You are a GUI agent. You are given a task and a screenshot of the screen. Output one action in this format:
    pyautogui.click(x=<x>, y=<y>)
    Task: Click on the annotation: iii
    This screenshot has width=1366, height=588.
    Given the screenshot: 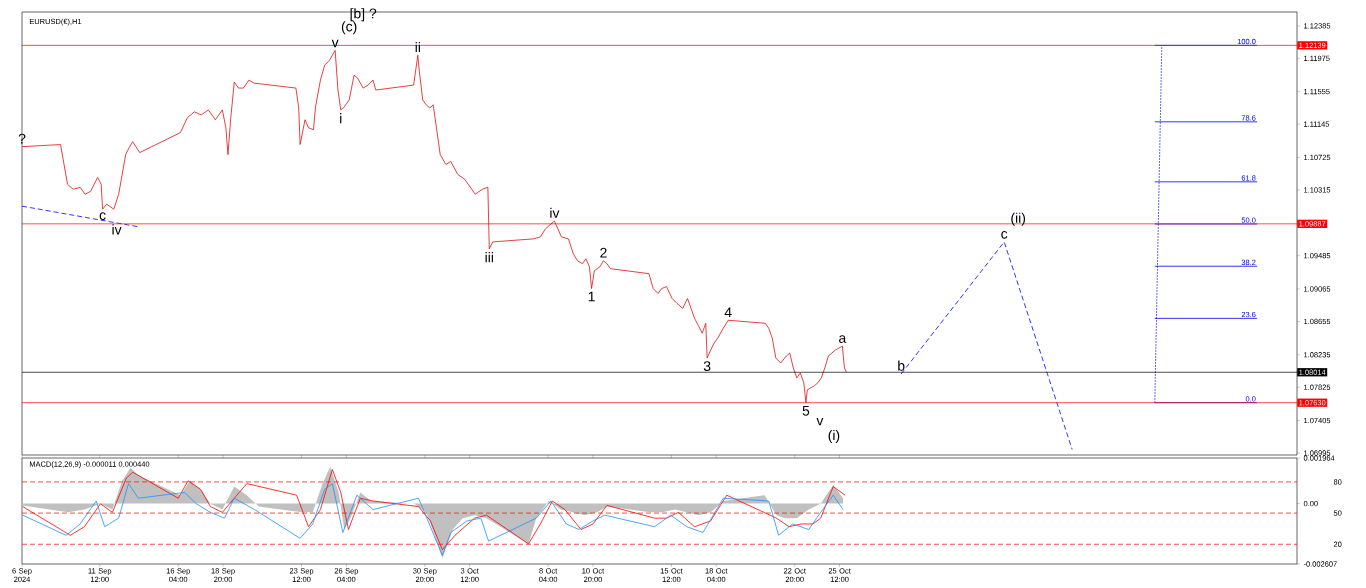 What is the action you would take?
    pyautogui.click(x=489, y=257)
    